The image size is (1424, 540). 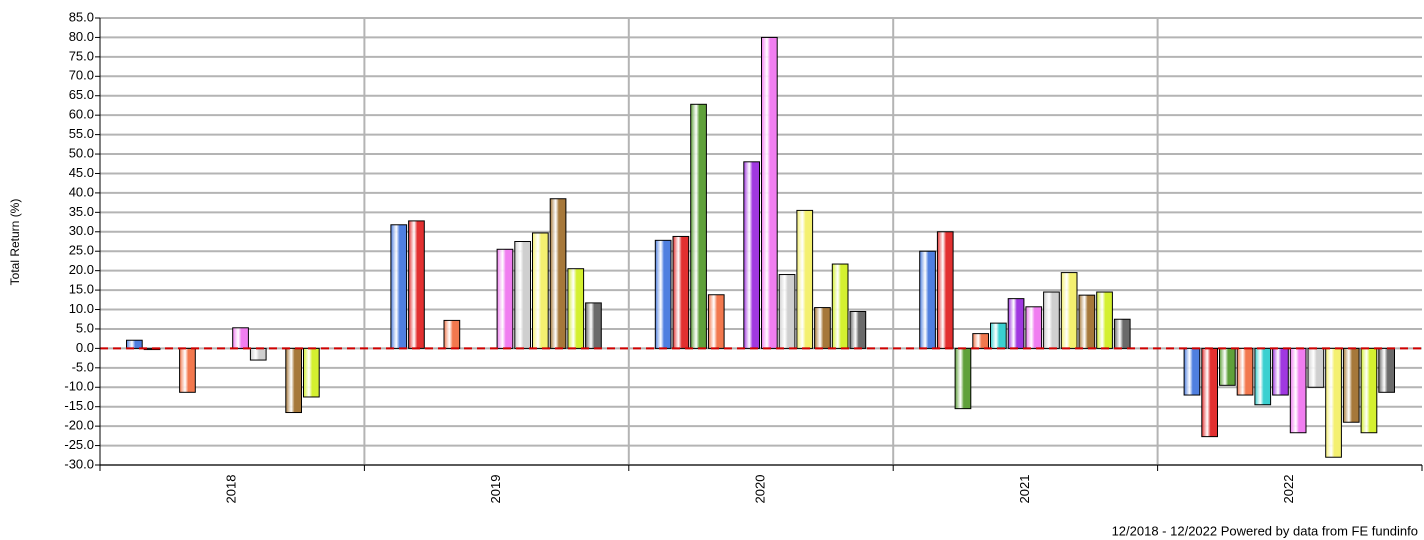 What do you see at coordinates (759, 489) in the screenshot?
I see `x-tick-label: 2020` at bounding box center [759, 489].